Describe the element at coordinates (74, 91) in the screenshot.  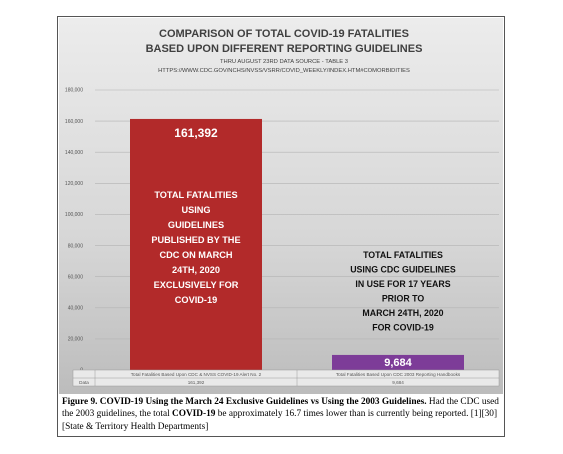
I see `y-tick-label: 180,000` at that location.